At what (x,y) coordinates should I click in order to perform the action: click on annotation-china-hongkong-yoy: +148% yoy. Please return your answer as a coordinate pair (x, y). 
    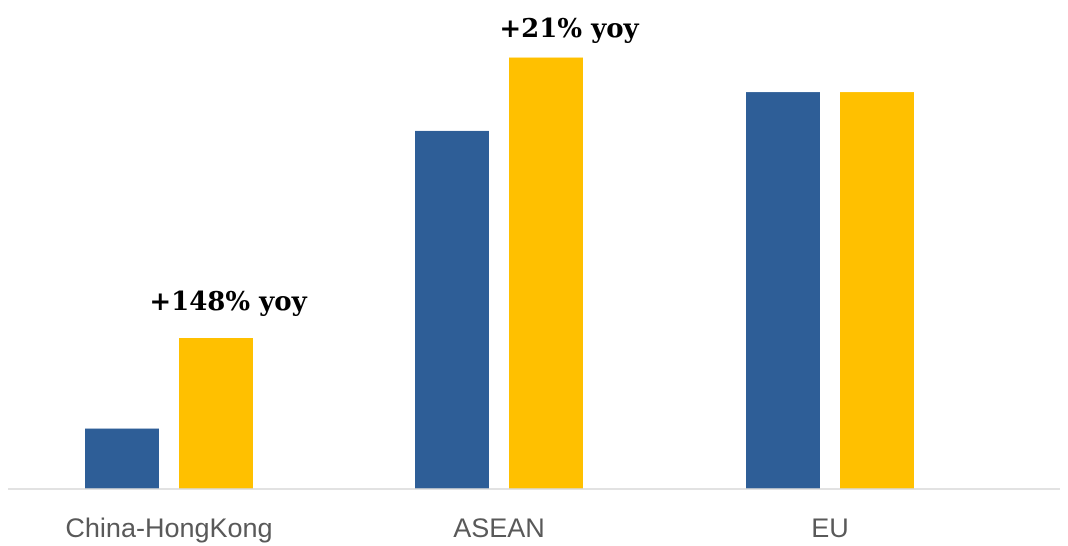
    Looking at the image, I should click on (228, 302).